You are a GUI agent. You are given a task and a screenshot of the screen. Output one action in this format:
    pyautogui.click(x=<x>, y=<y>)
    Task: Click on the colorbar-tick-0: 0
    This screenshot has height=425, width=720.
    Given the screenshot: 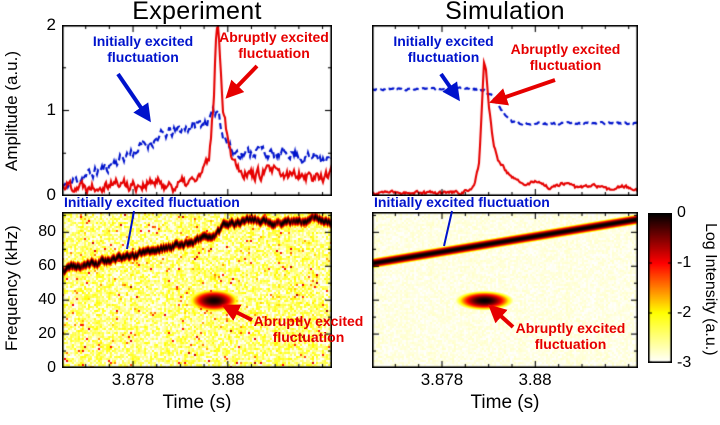 What is the action you would take?
    pyautogui.click(x=681, y=212)
    